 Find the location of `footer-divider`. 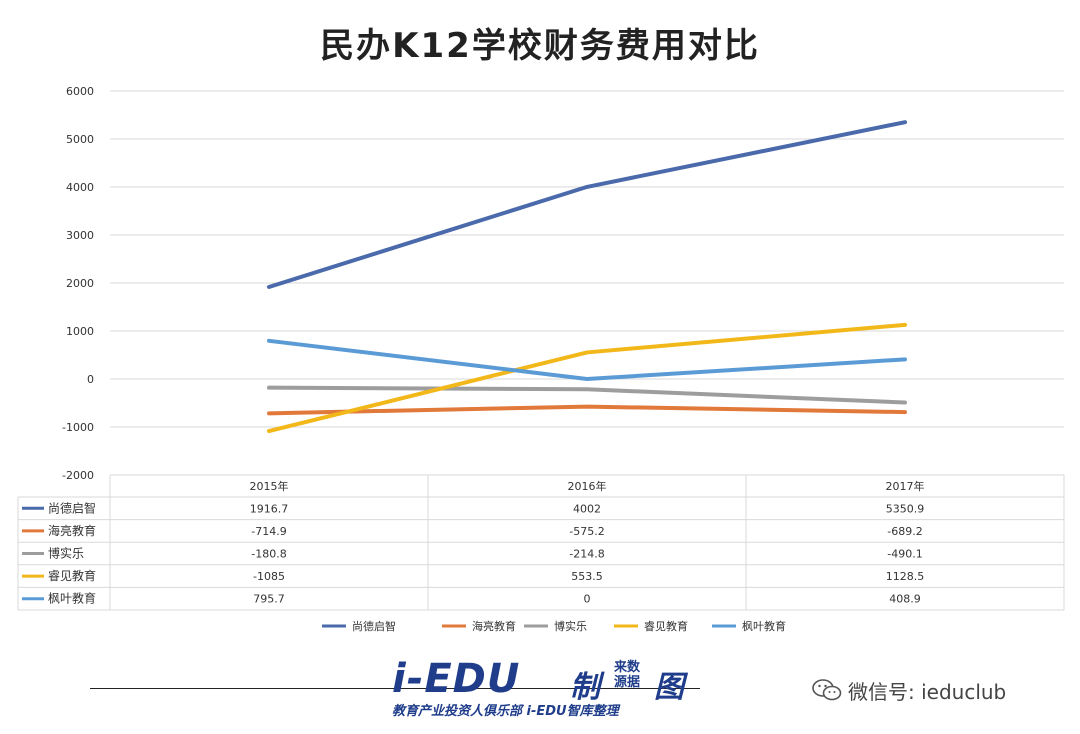

footer-divider is located at coordinates (395, 688).